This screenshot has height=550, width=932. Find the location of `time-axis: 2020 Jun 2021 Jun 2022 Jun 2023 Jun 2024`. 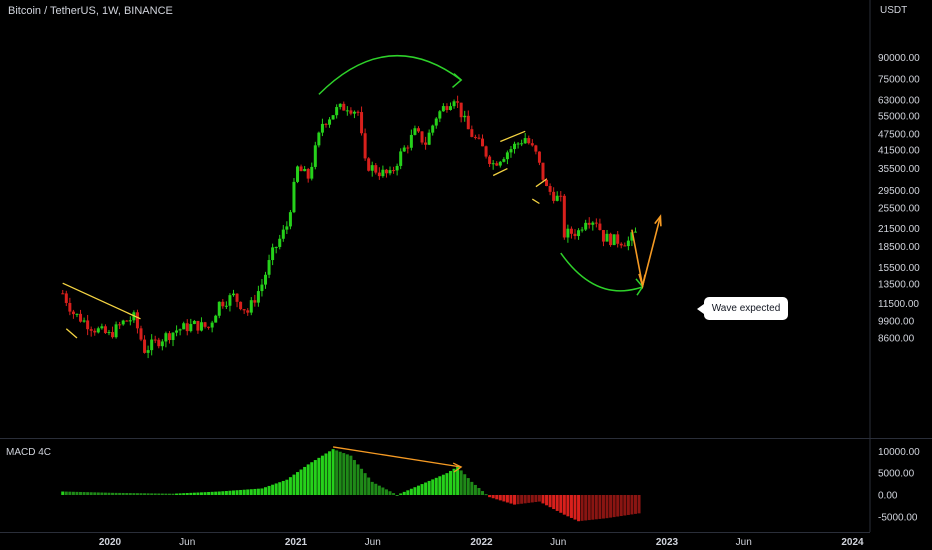

time-axis: 2020 Jun 2021 Jun 2022 Jun 2023 Jun 2024 is located at coordinates (481, 542).